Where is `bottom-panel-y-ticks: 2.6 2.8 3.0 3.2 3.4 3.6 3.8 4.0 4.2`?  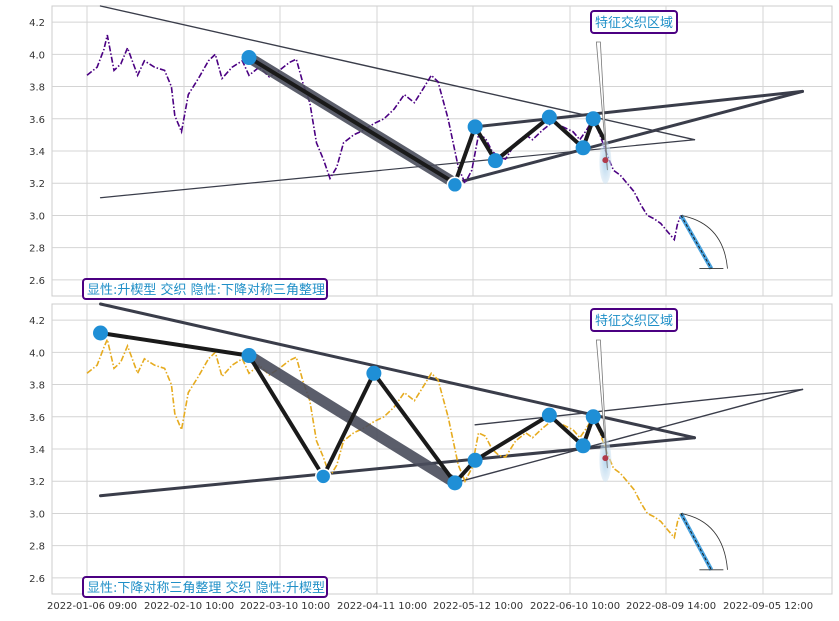
bottom-panel-y-ticks: 2.6 2.8 3.0 3.2 3.4 3.6 3.8 4.0 4.2 is located at coordinates (37, 450).